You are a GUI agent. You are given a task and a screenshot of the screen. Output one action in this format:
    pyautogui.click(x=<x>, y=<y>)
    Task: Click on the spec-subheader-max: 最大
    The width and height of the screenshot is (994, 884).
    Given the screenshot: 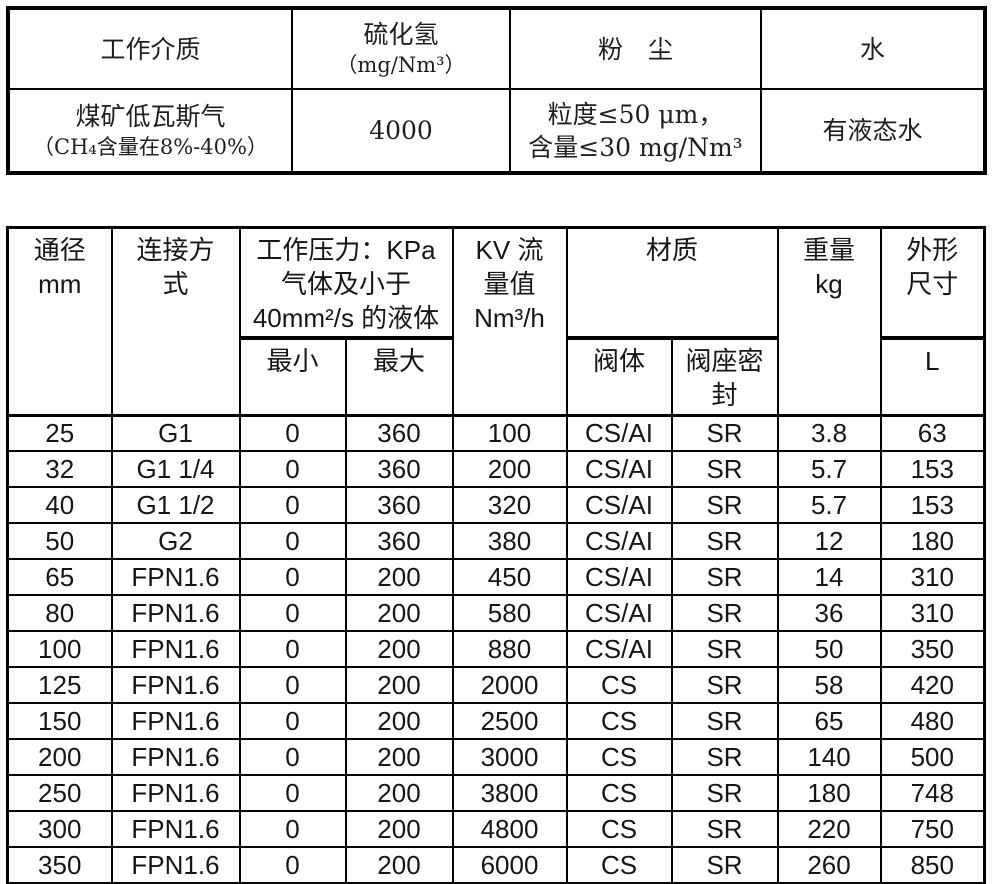 What is the action you would take?
    pyautogui.click(x=399, y=377)
    